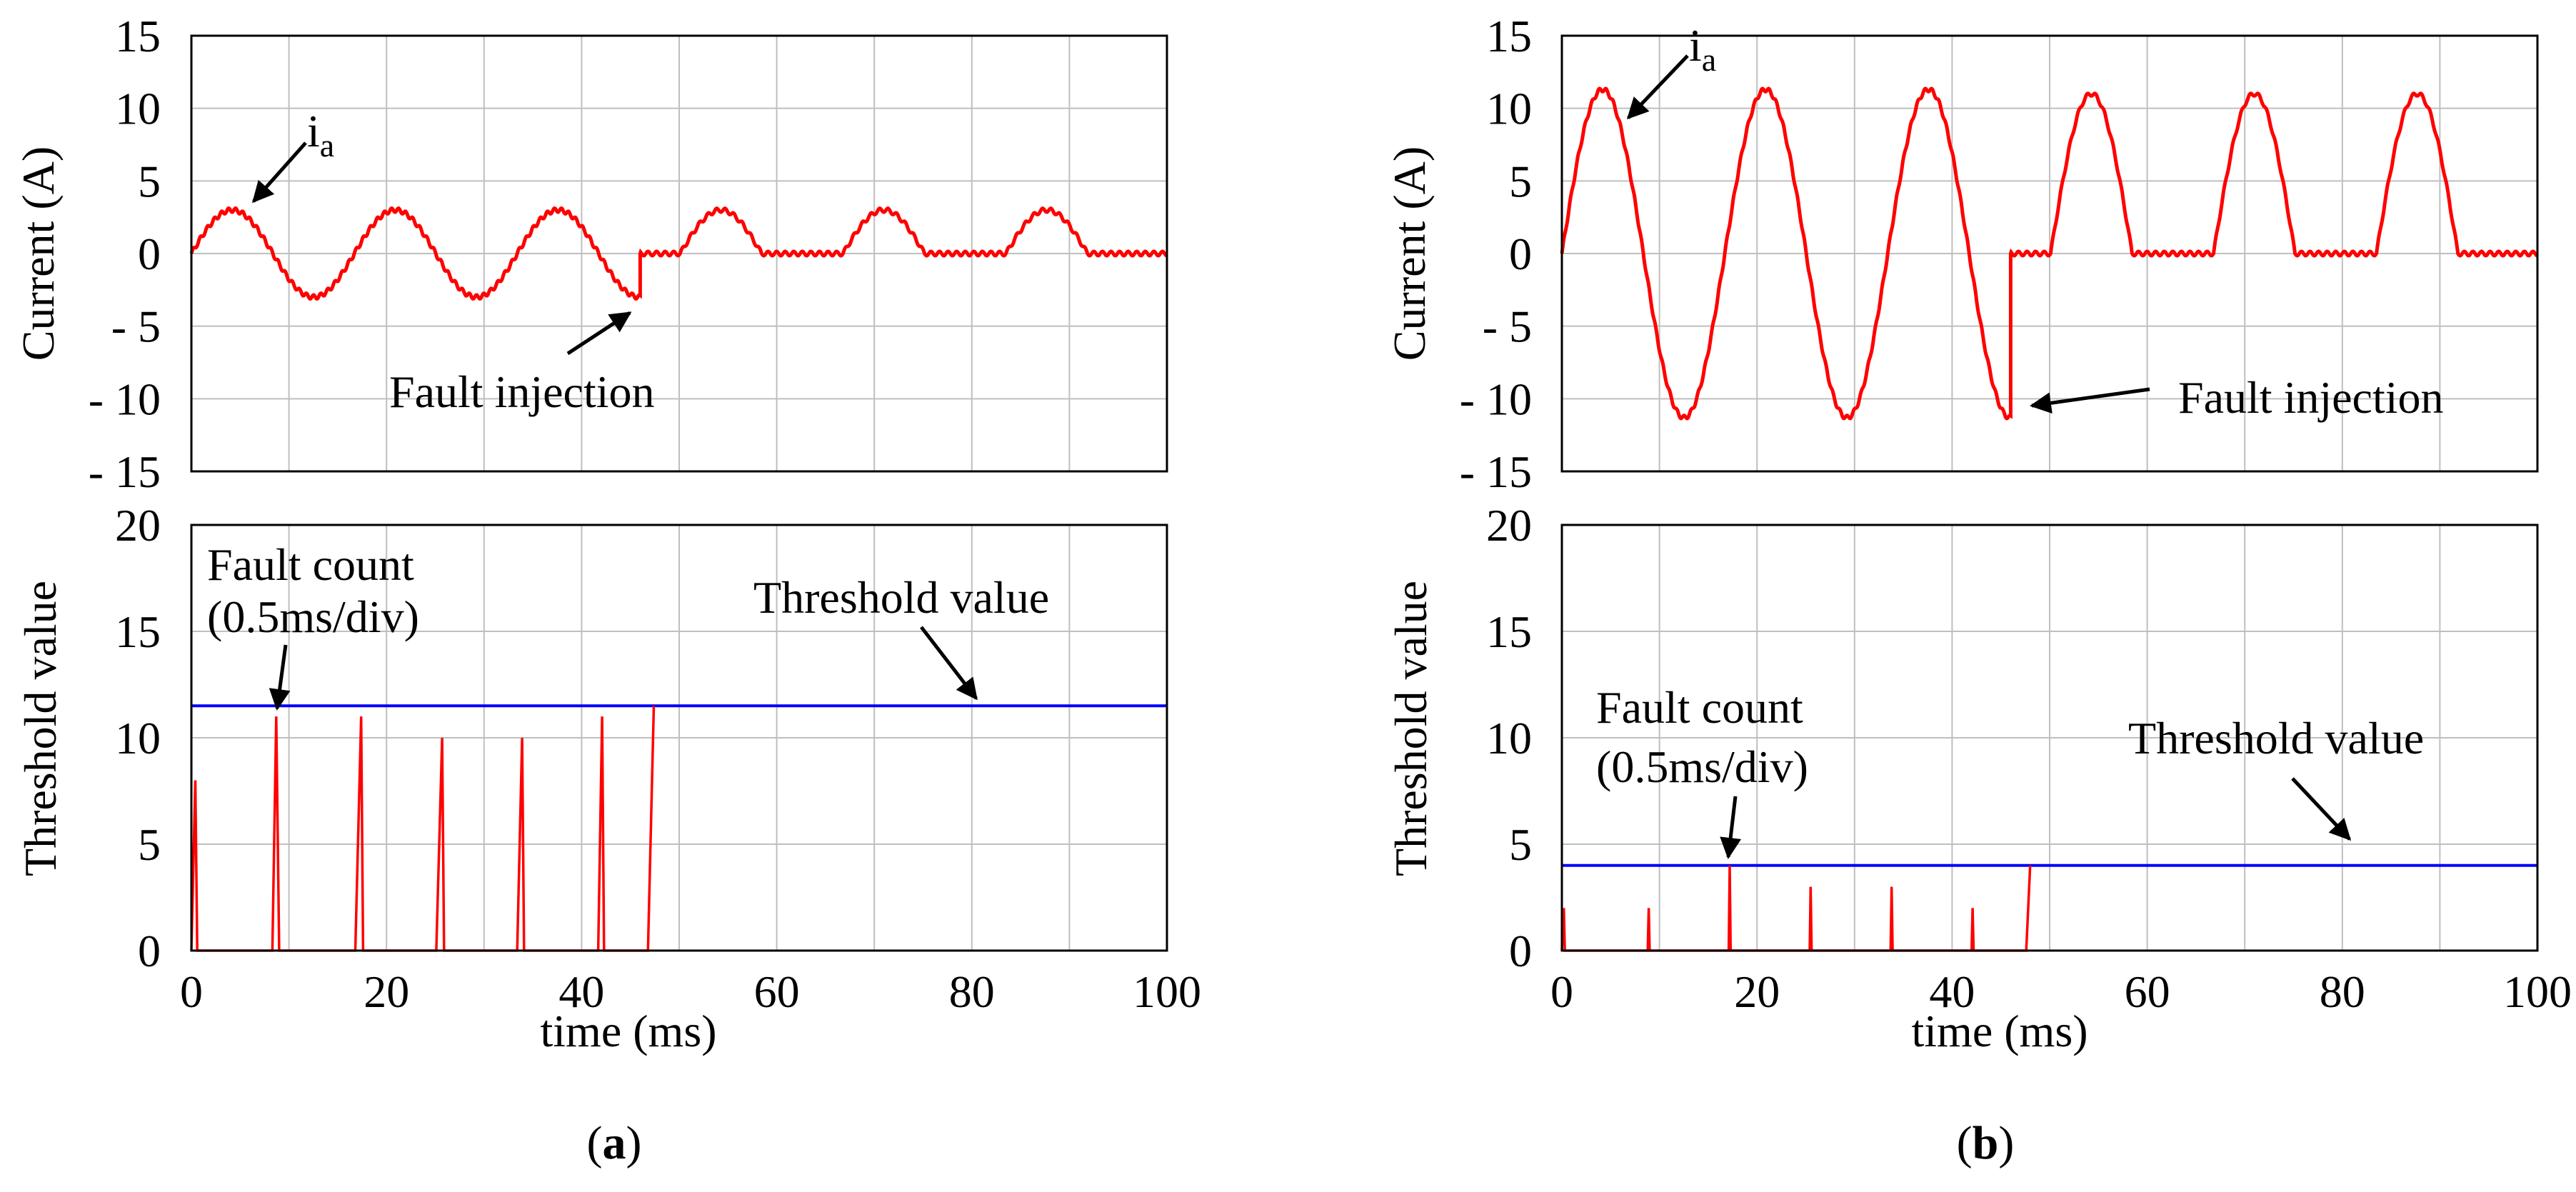  What do you see at coordinates (1695, 45) in the screenshot?
I see `panel-b-ia-main: i` at bounding box center [1695, 45].